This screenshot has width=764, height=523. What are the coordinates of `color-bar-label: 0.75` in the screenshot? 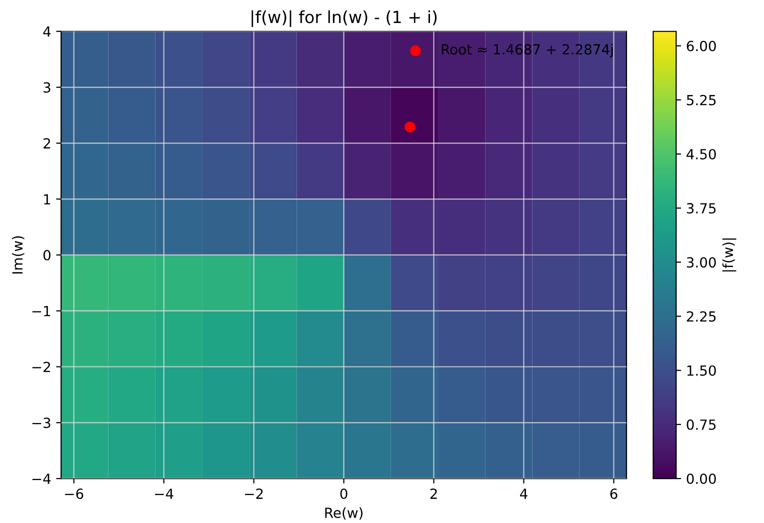 It's located at (701, 424).